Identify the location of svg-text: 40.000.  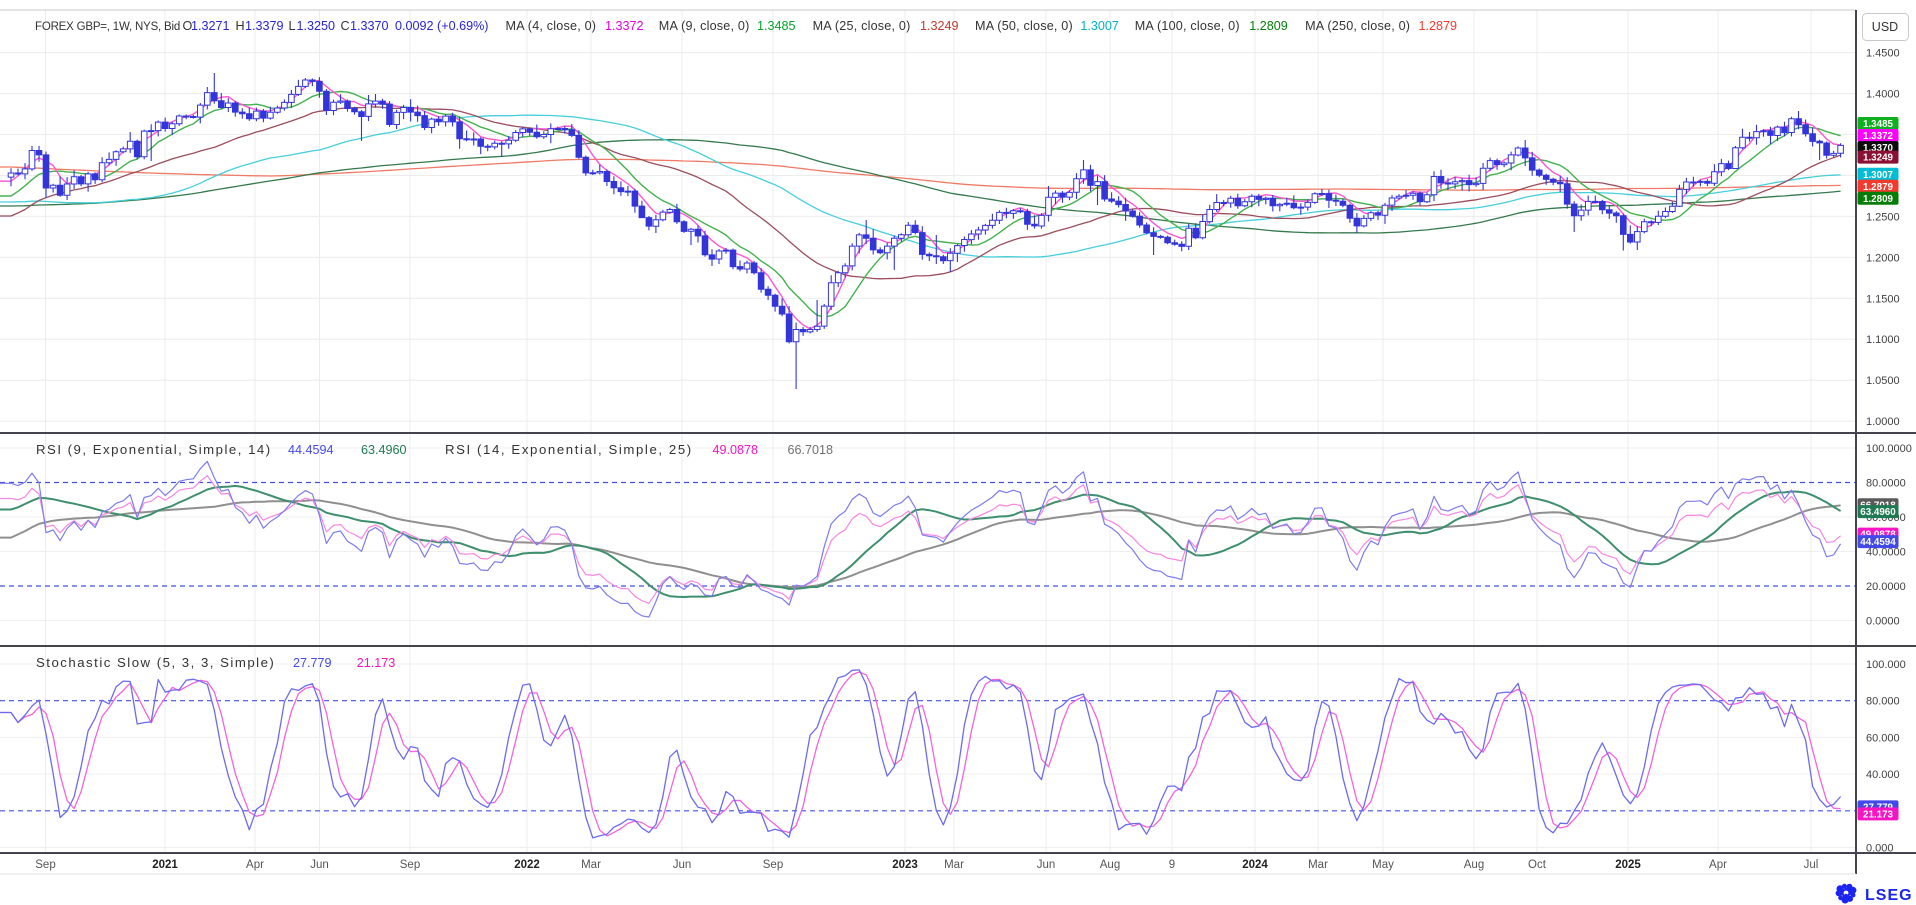
(1883, 775).